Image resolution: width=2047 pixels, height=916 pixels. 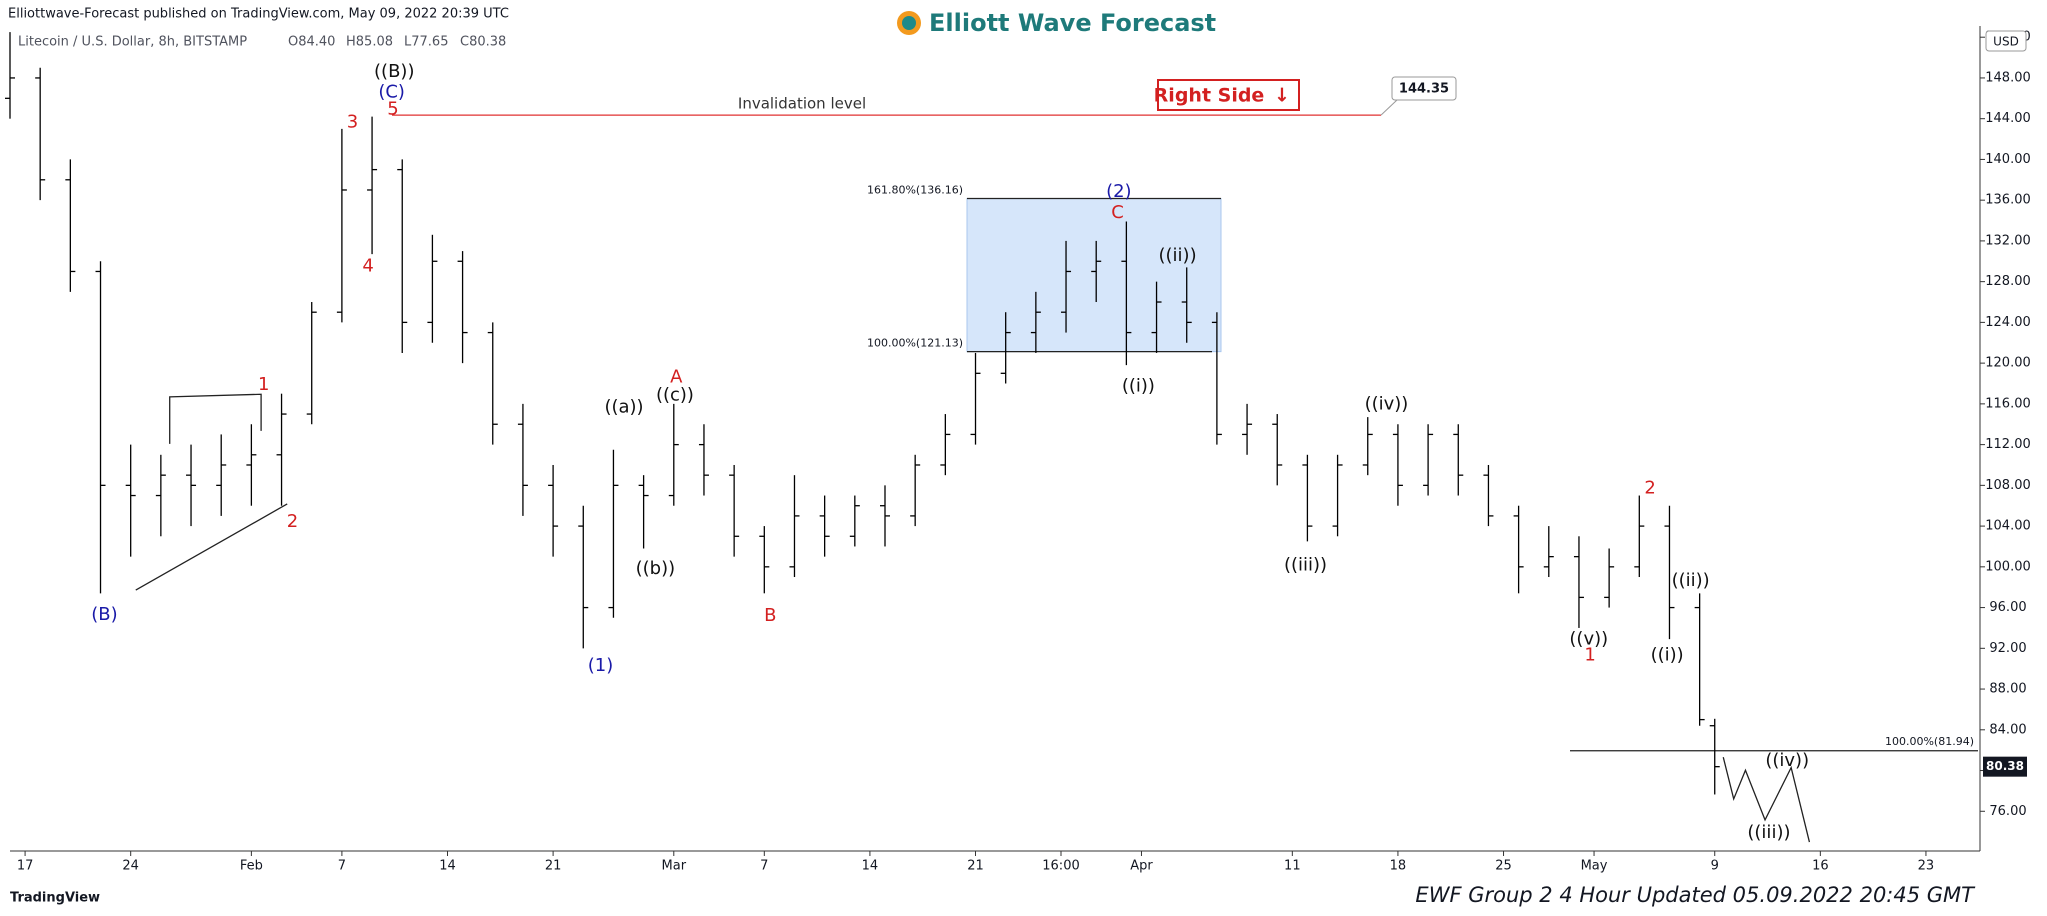 What do you see at coordinates (2007, 689) in the screenshot?
I see `y-tick-label: 88.00` at bounding box center [2007, 689].